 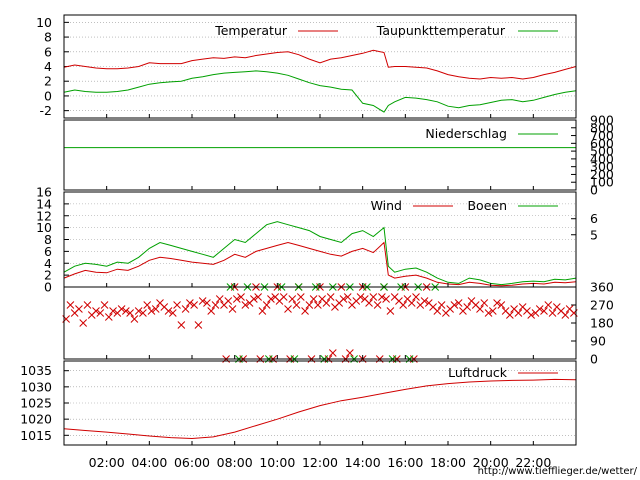 I want to click on legend-label: Temperatur, so click(x=251, y=30).